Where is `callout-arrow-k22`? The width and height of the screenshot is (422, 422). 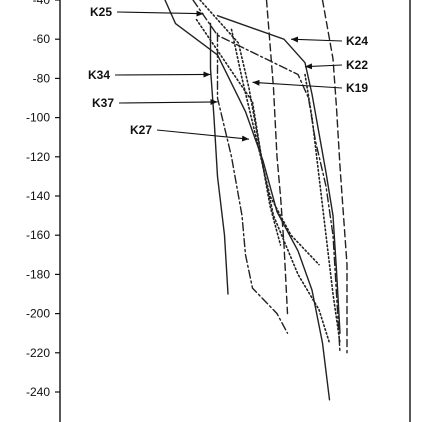 callout-arrow-k22 is located at coordinates (323, 66).